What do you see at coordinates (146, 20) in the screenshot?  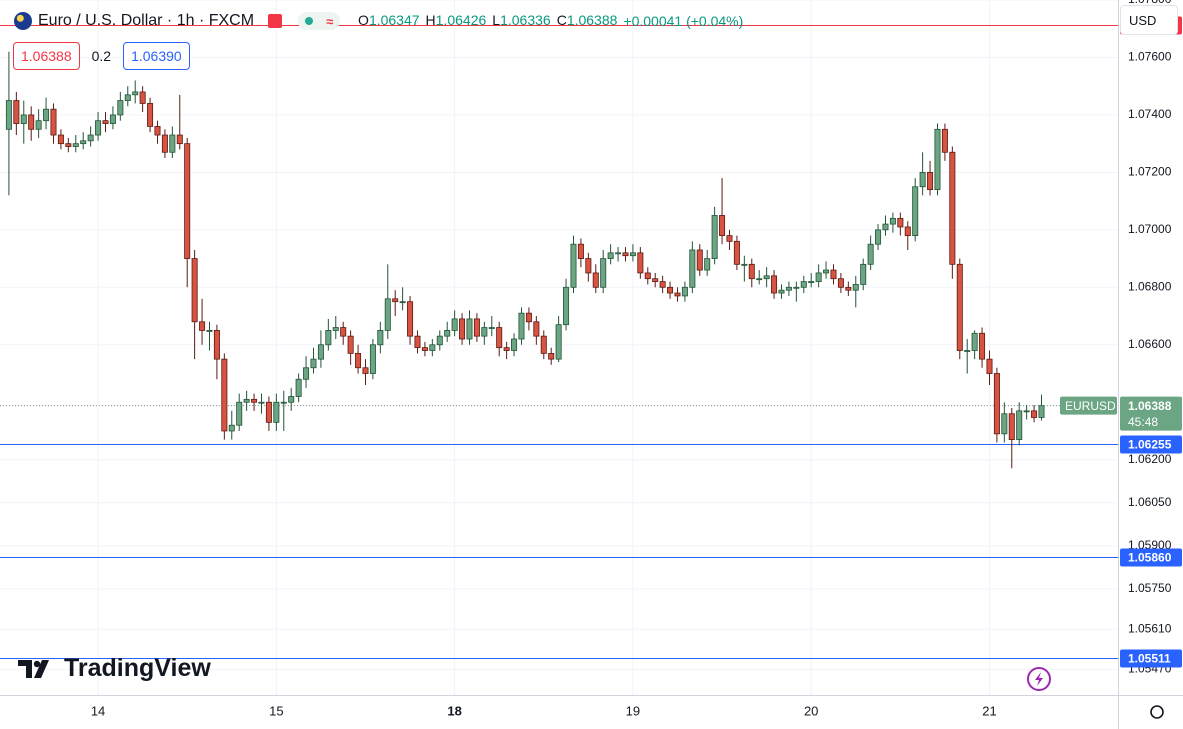 I see `symbol: Euro / U.S. Dollar · 1h · FXCM` at bounding box center [146, 20].